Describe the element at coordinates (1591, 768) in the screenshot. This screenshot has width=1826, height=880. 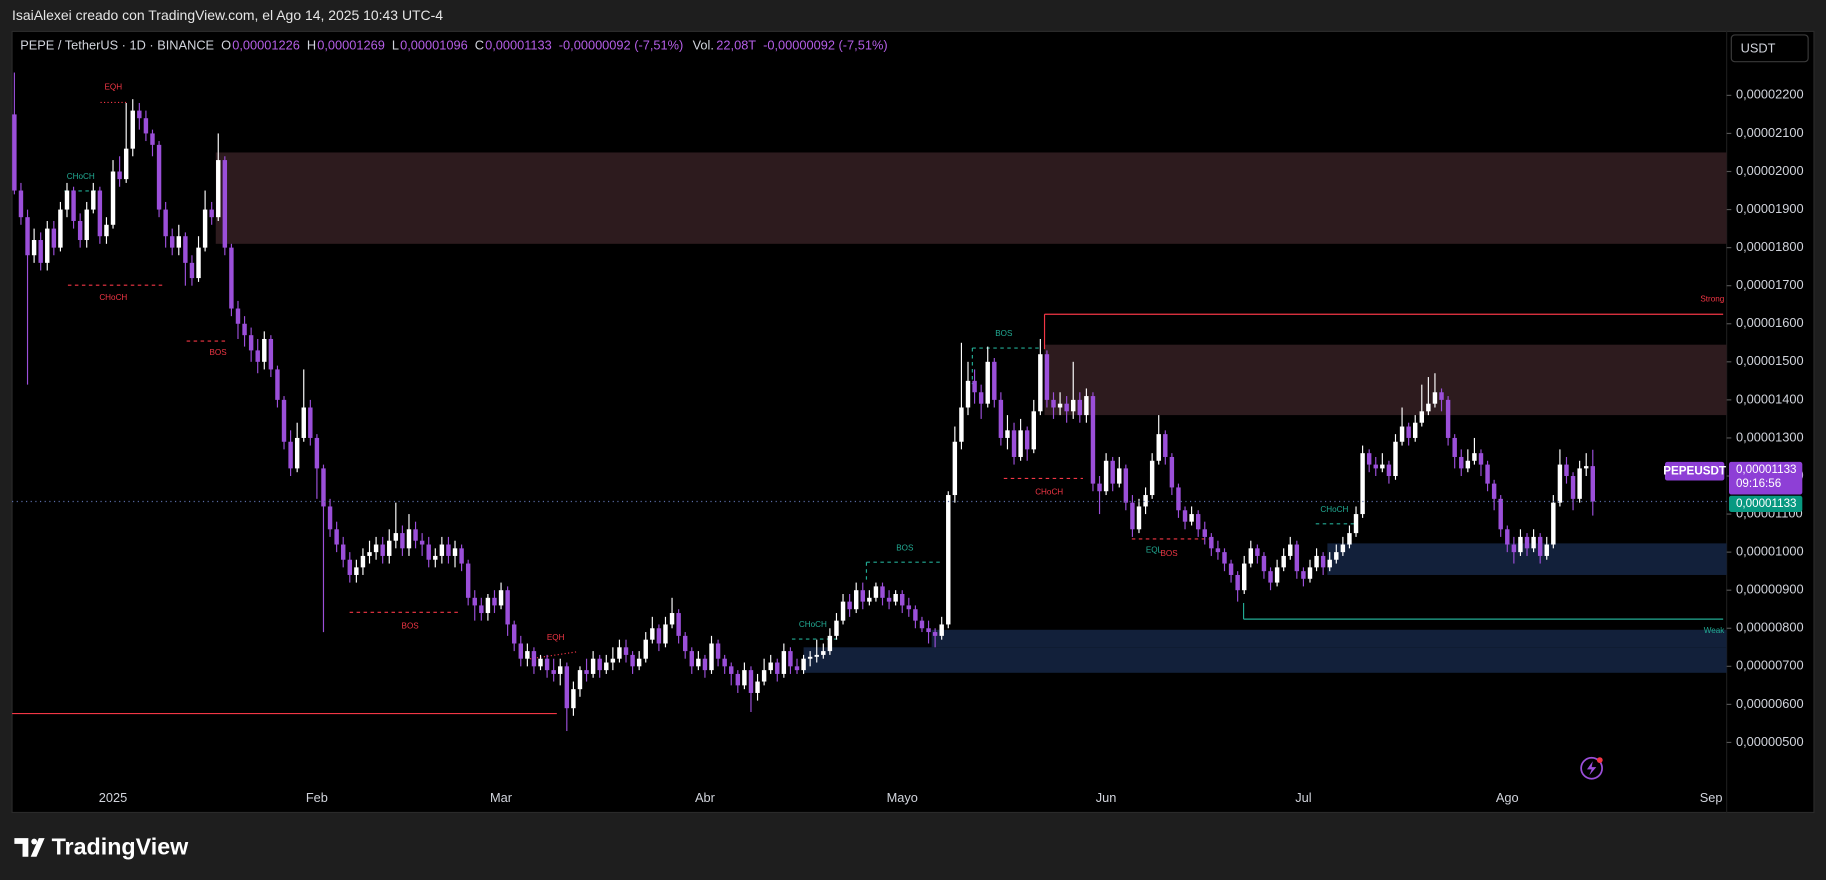
I see `alert-icon` at that location.